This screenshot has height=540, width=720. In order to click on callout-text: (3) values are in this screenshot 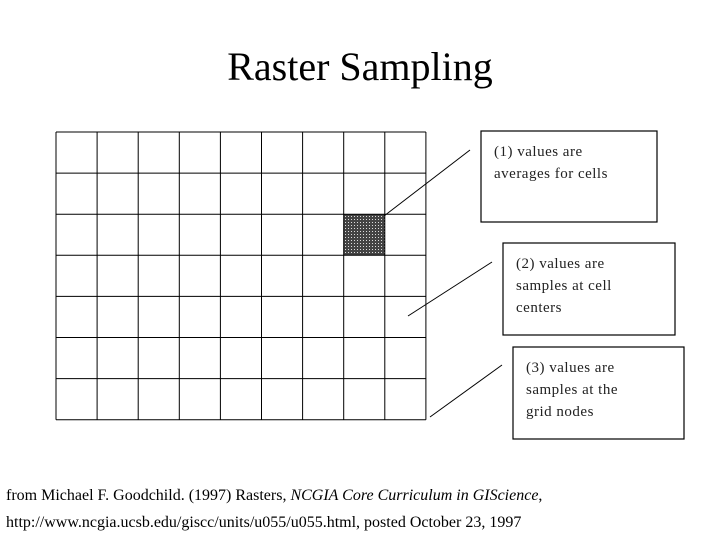, I will do `click(570, 368)`.